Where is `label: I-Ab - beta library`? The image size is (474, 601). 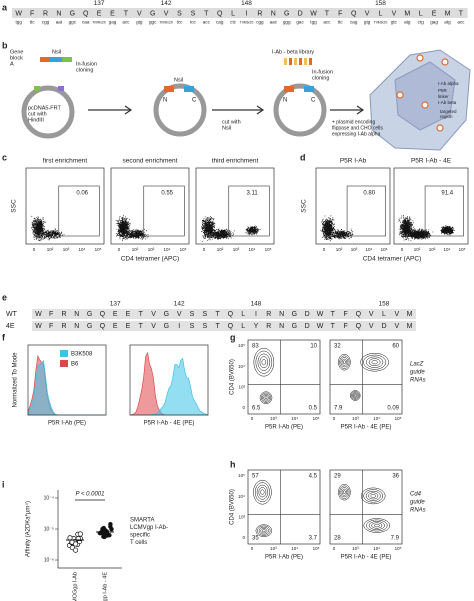
label: I-Ab - beta library is located at coordinates (293, 52).